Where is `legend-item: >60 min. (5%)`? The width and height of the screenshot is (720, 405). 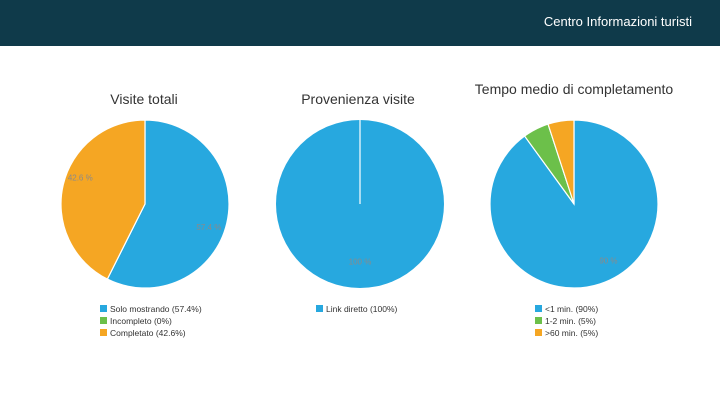 legend-item: >60 min. (5%) is located at coordinates (566, 333).